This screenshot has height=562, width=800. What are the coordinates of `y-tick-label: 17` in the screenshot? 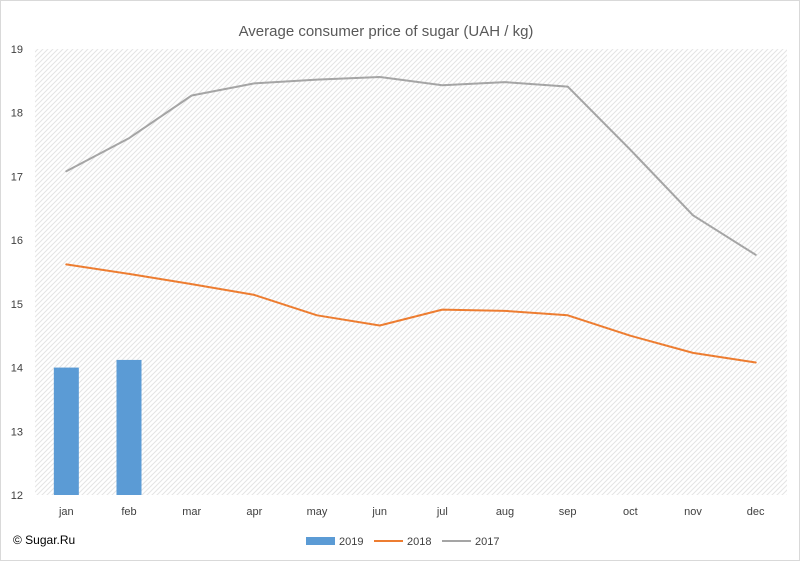 It's located at (17, 177).